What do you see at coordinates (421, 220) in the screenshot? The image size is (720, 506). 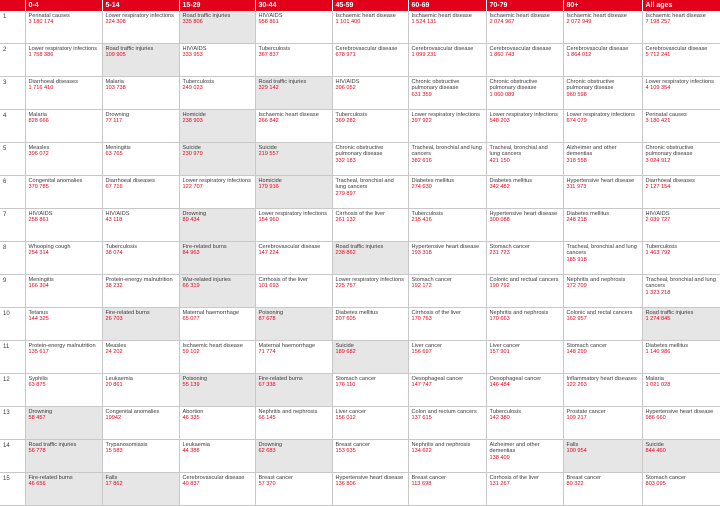 I see `death-count: 215 416` at bounding box center [421, 220].